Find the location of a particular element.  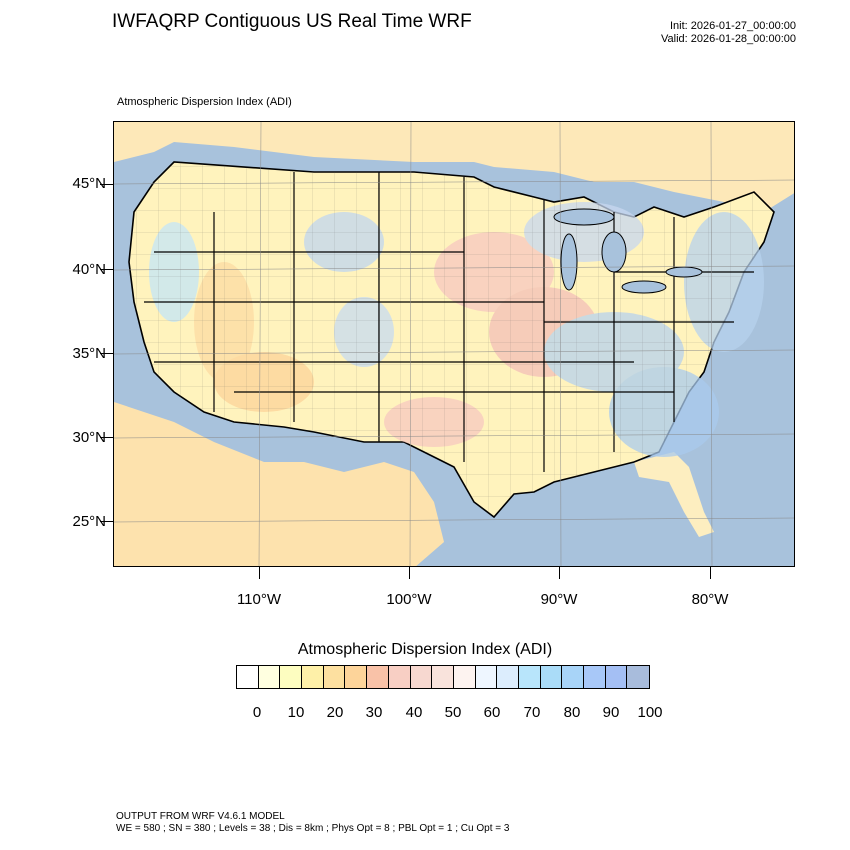

init-time: Init: 2026-01-27_00:00:00 is located at coordinates (733, 26).